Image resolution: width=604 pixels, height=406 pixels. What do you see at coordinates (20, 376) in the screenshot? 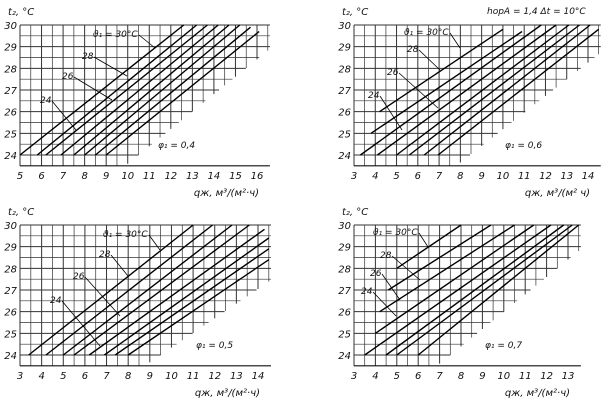
I see `x-tick-label: 3` at bounding box center [20, 376].